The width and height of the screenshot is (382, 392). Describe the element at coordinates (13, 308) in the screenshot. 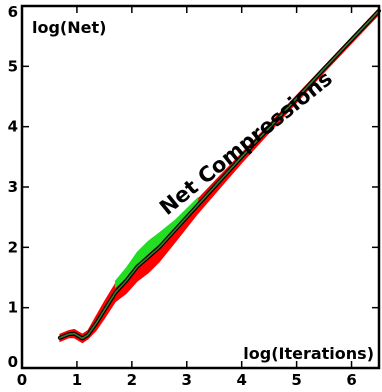

I see `y-tick-label: 1` at that location.